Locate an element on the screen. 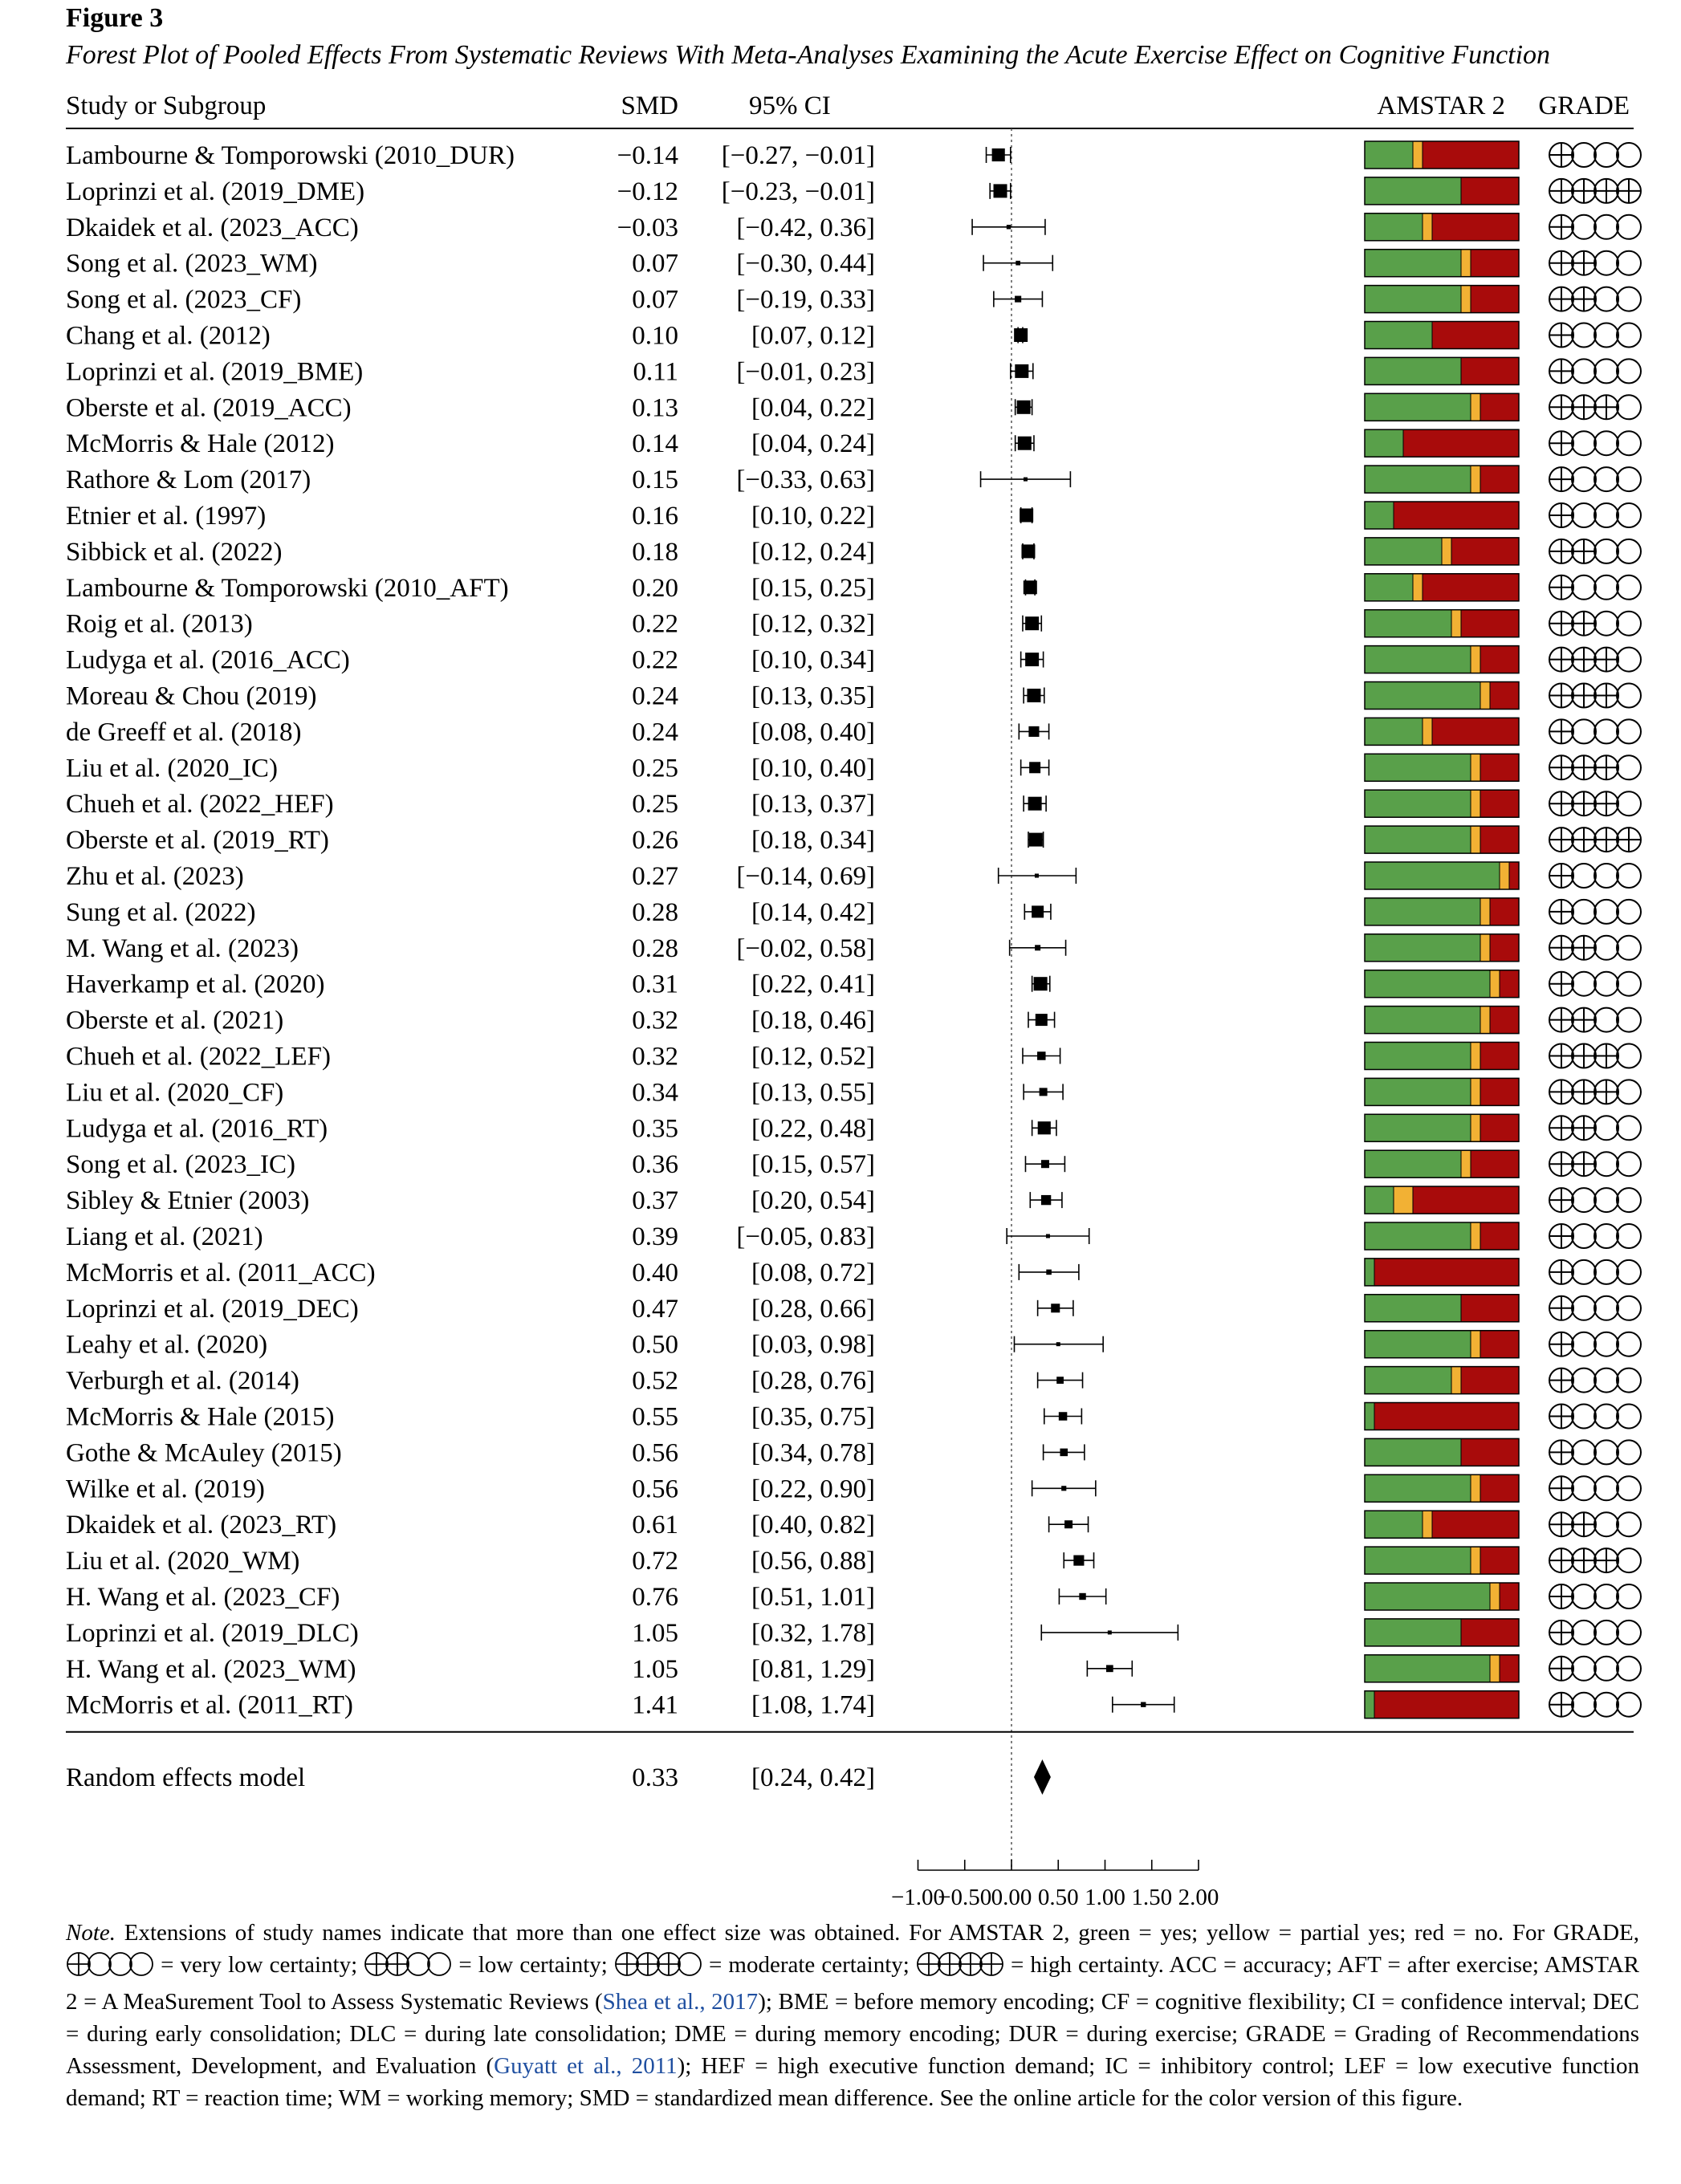 The width and height of the screenshot is (1681, 2184). study-name: Loprinzi et al. (2019_BME) is located at coordinates (214, 371).